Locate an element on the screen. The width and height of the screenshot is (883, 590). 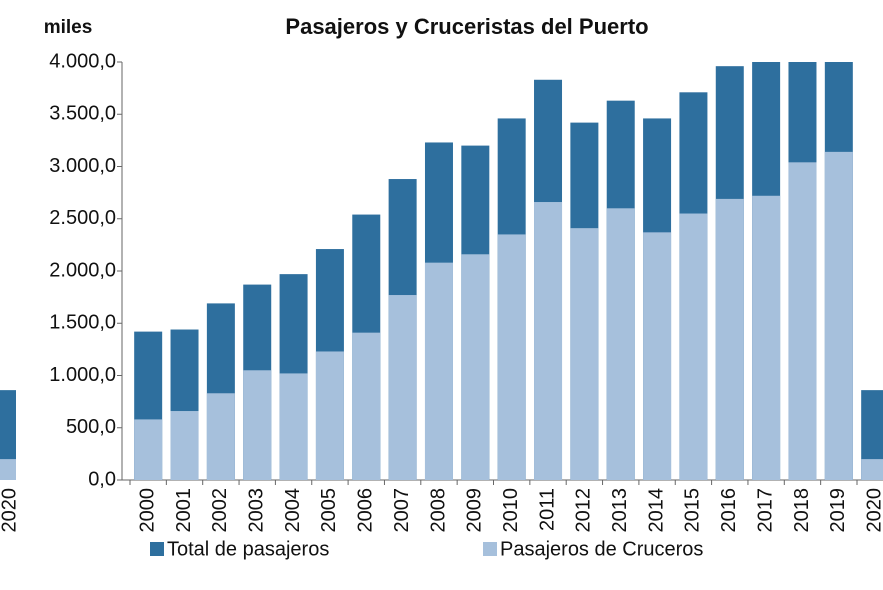
x-tick-label: 2004 is located at coordinates (293, 510).